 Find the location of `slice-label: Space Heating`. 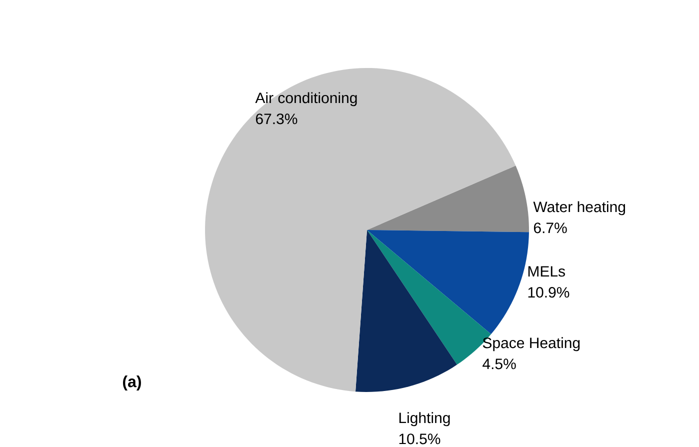

slice-label: Space Heating is located at coordinates (531, 344).